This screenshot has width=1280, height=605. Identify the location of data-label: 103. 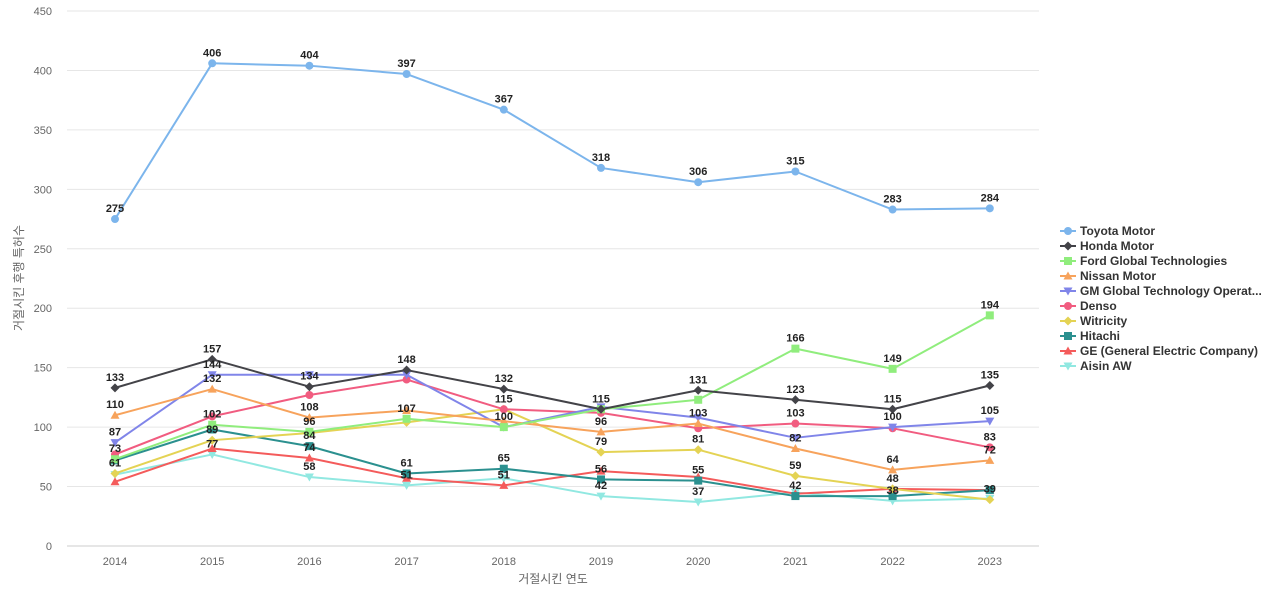
(795, 414).